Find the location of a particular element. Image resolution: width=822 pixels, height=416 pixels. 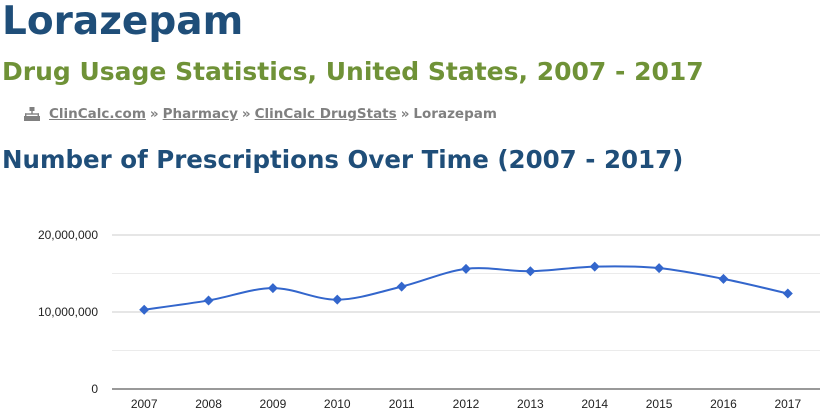

chart-series-line is located at coordinates (466, 288).